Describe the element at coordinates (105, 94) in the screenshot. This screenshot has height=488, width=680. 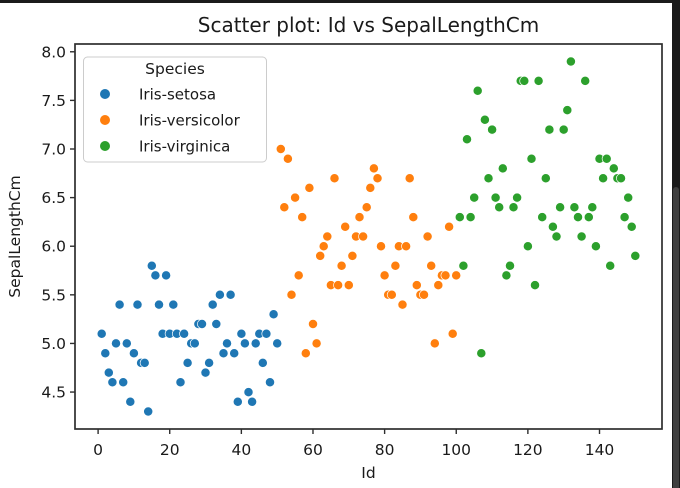
I see `legend-marker-setosa-icon` at that location.